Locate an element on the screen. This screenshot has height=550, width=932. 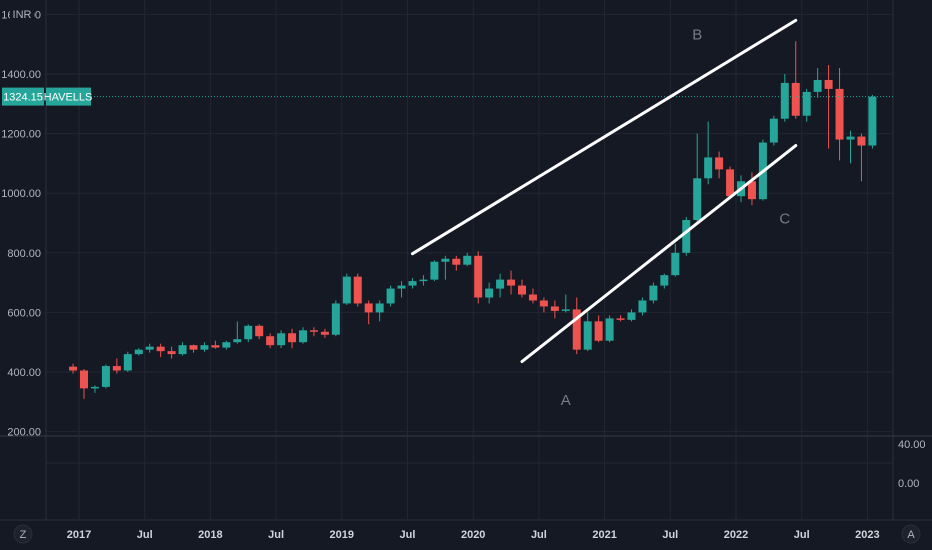
auto-scale-button is located at coordinates (911, 534).